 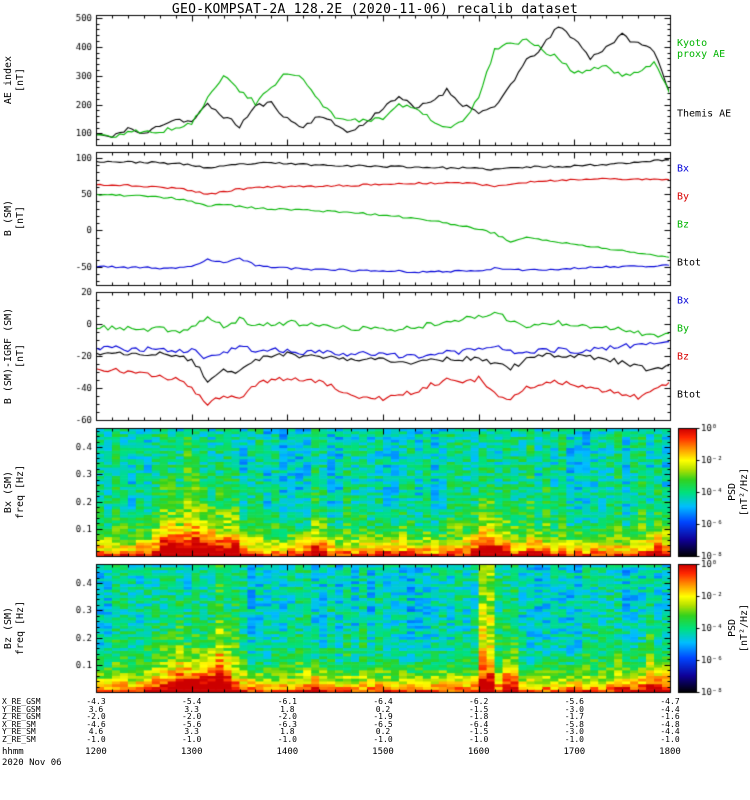 I want to click on x-tick-label: 1600, so click(x=478, y=752).